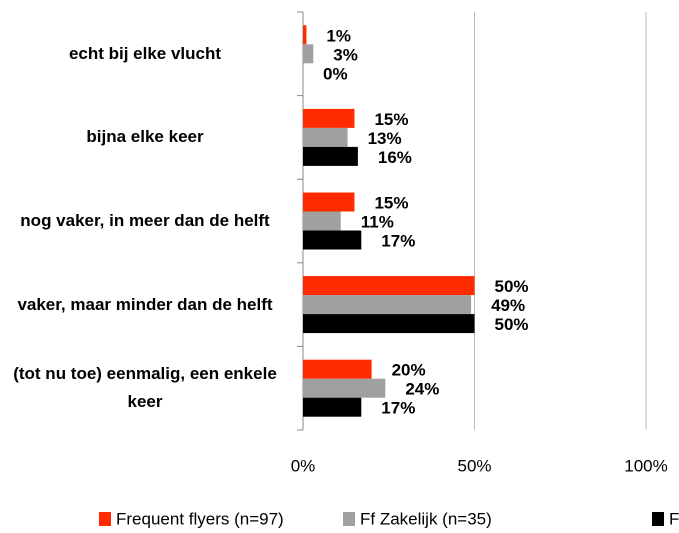 This screenshot has height=533, width=679. I want to click on value-label: 1%, so click(338, 35).